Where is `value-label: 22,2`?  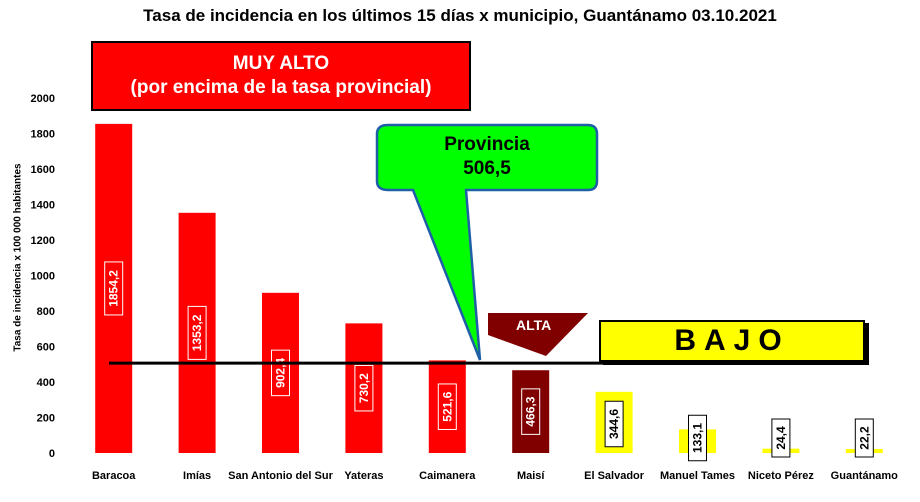
value-label: 22,2 is located at coordinates (864, 438).